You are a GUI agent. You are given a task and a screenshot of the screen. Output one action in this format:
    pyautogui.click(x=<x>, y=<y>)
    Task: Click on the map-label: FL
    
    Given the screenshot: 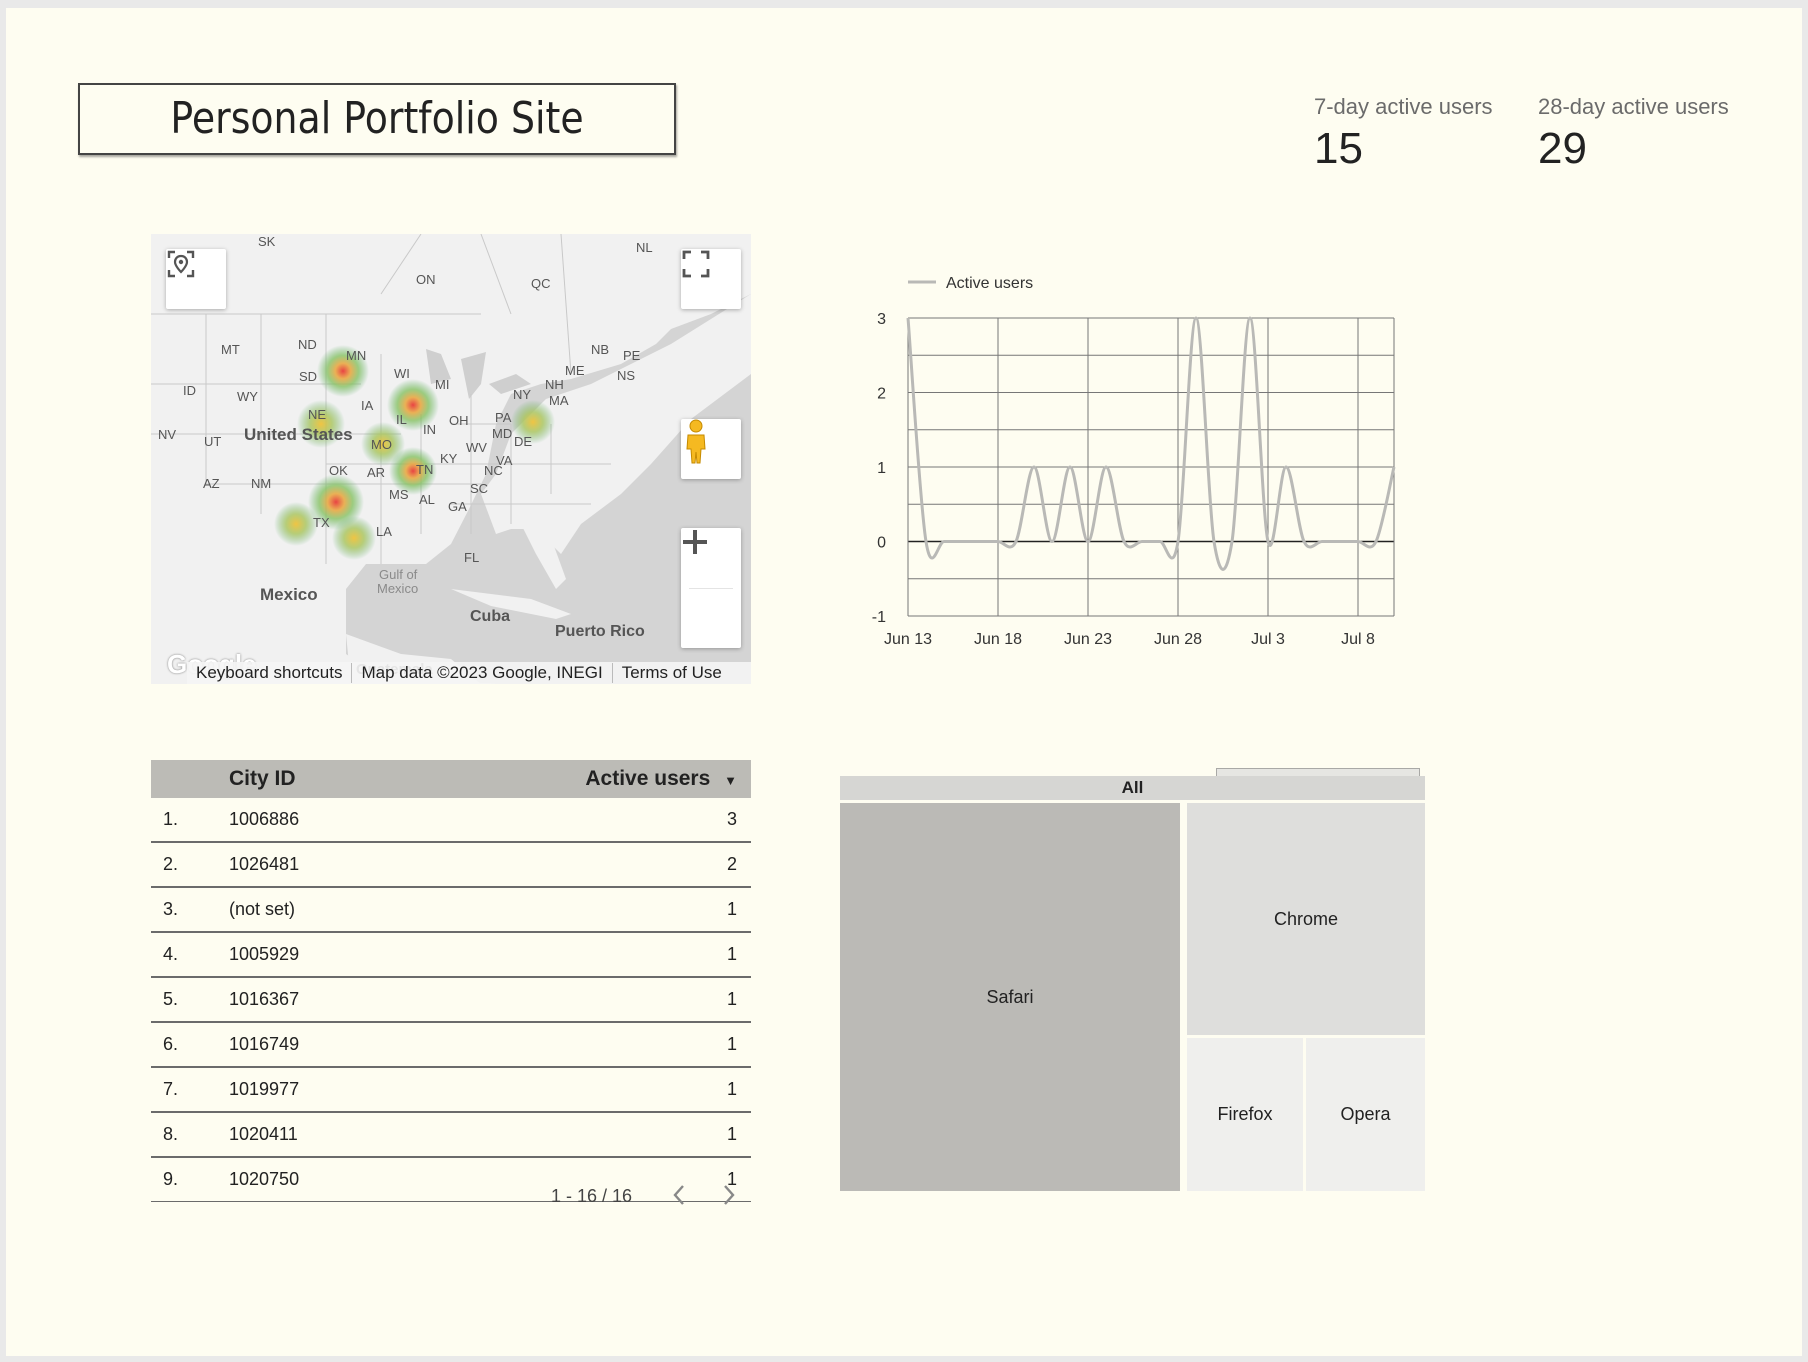 What is the action you would take?
    pyautogui.click(x=471, y=557)
    